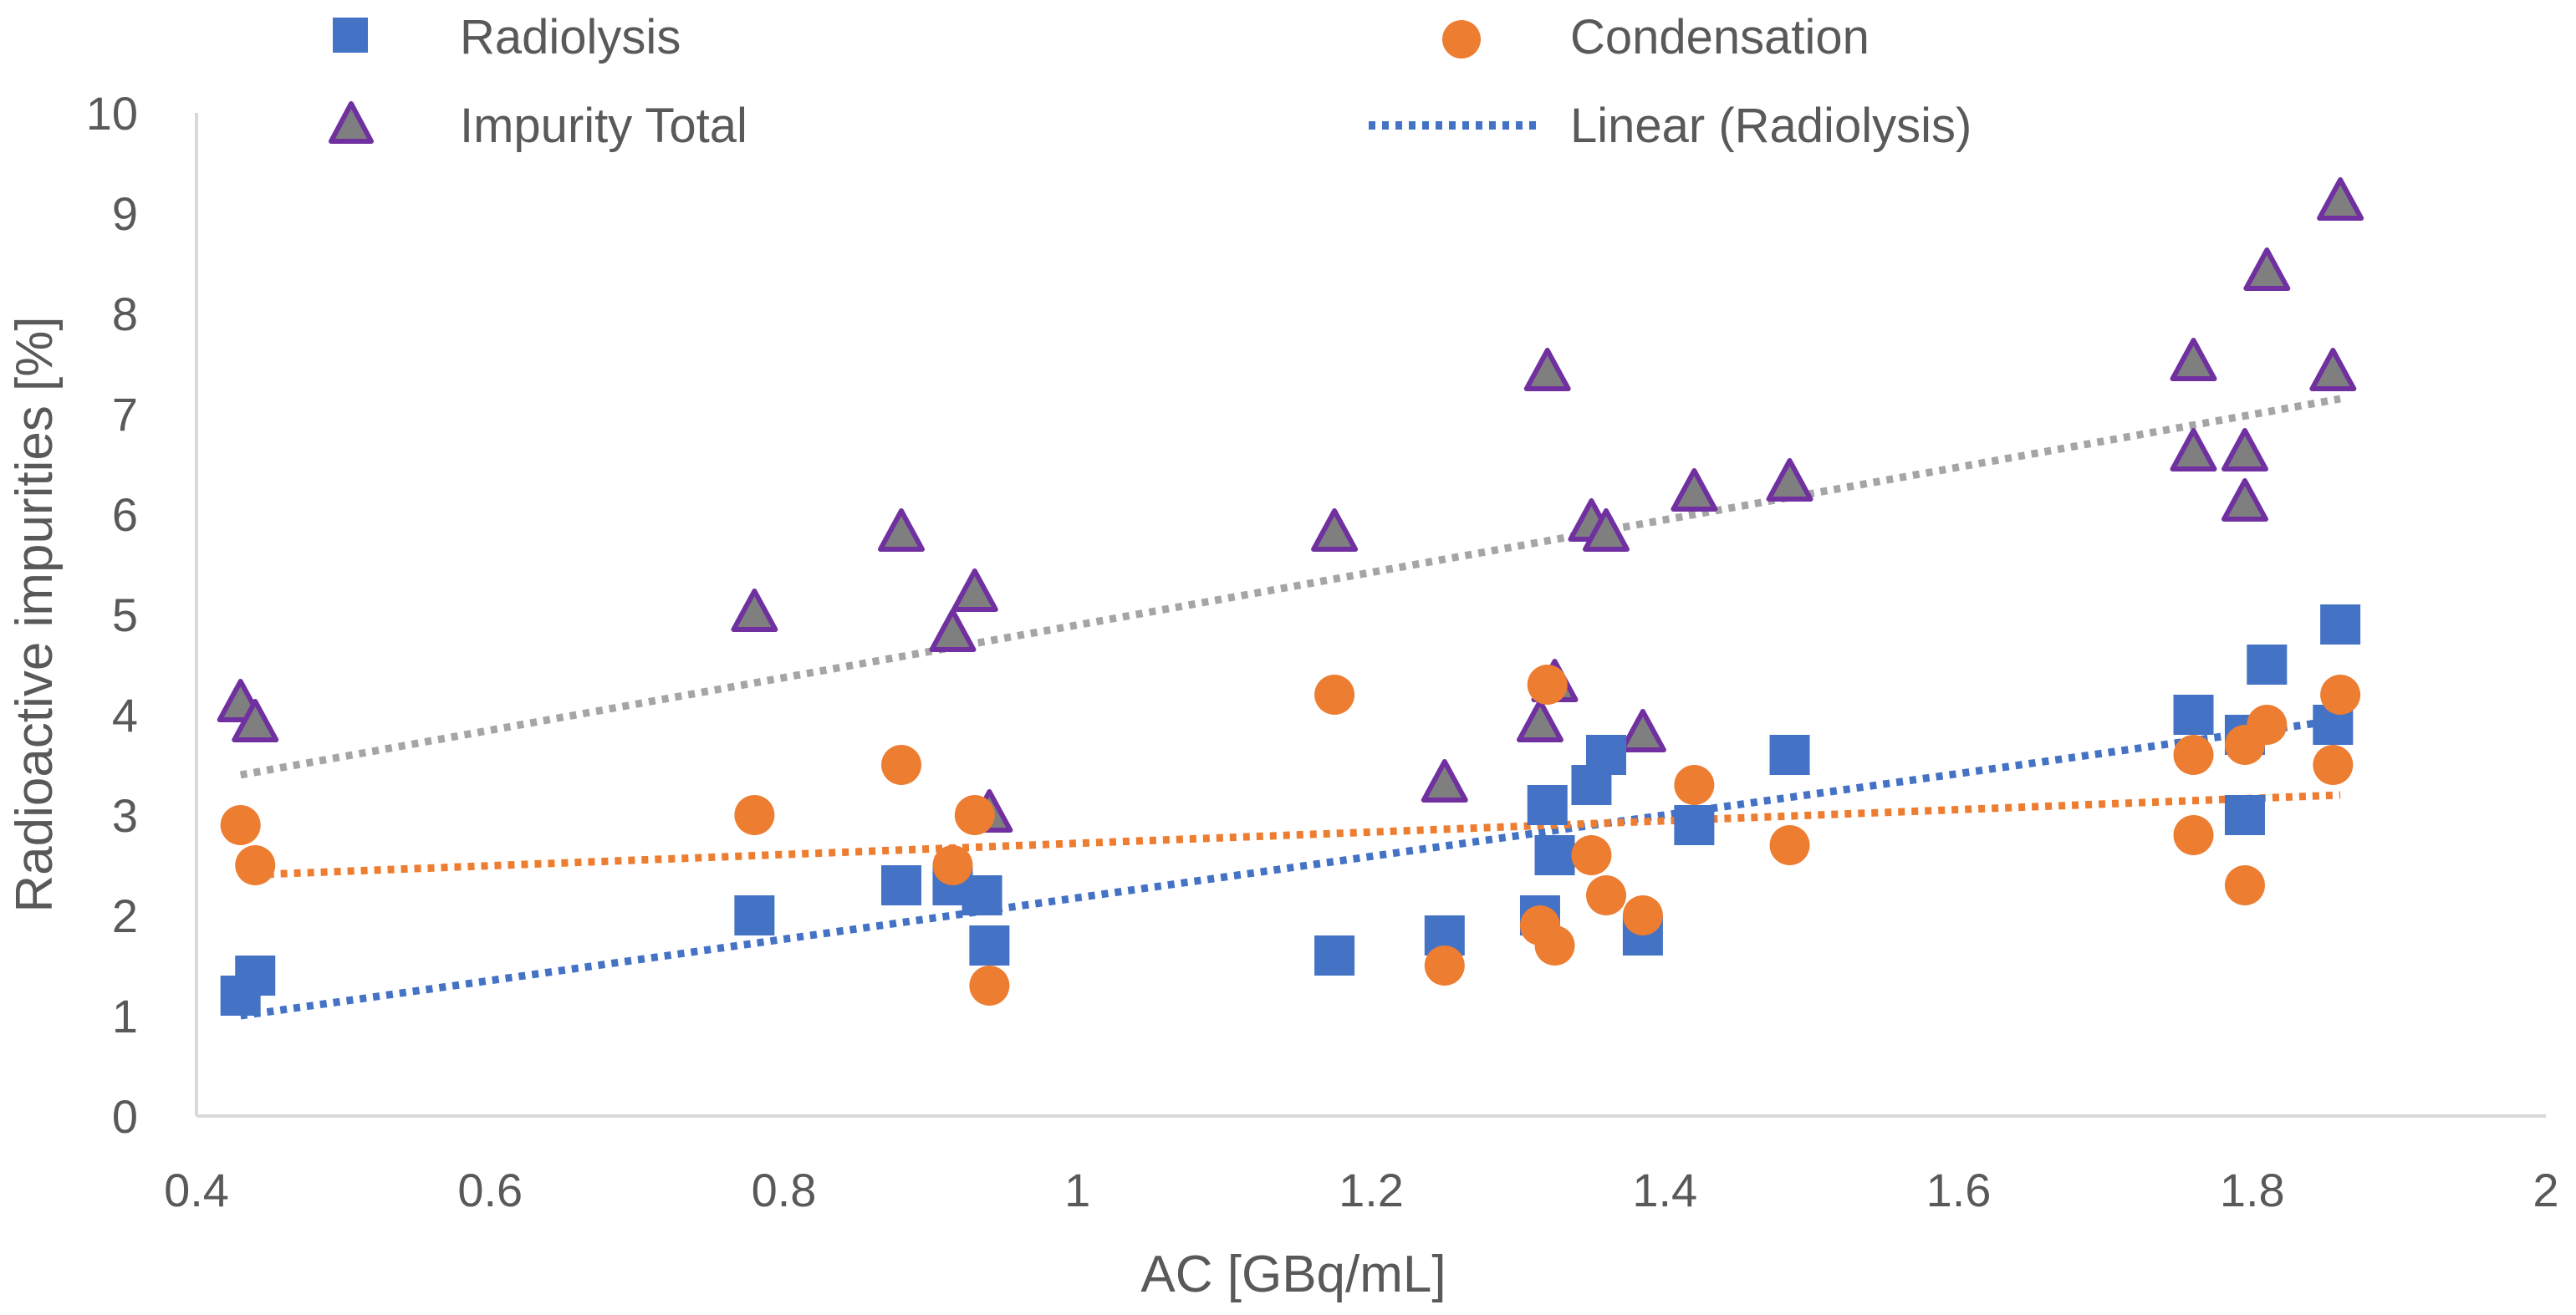  I want to click on y-tick-label: 4, so click(125, 715).